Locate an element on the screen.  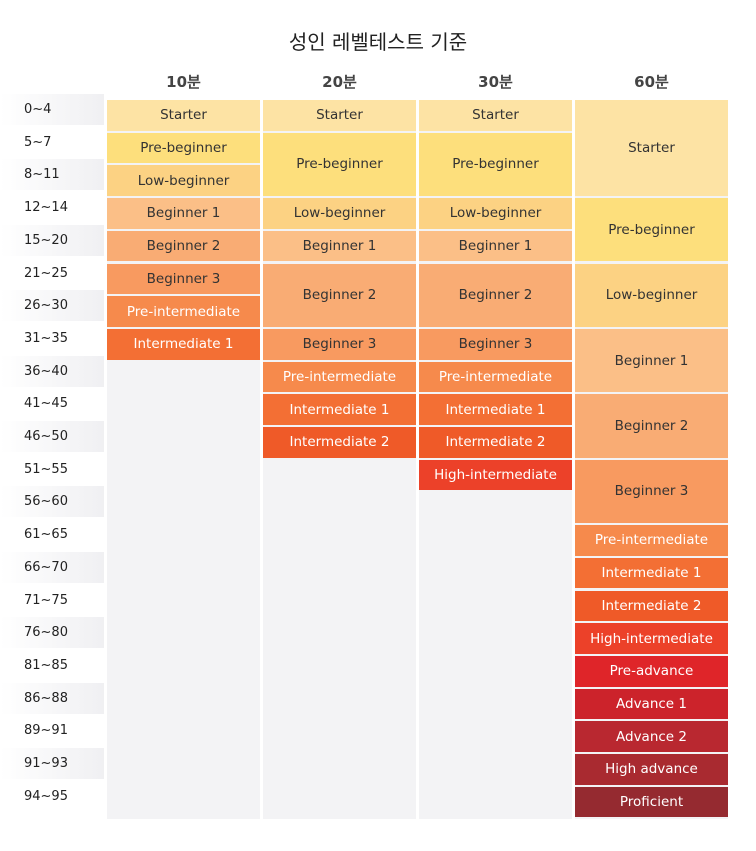
score-range-label: 12~14 is located at coordinates (46, 208).